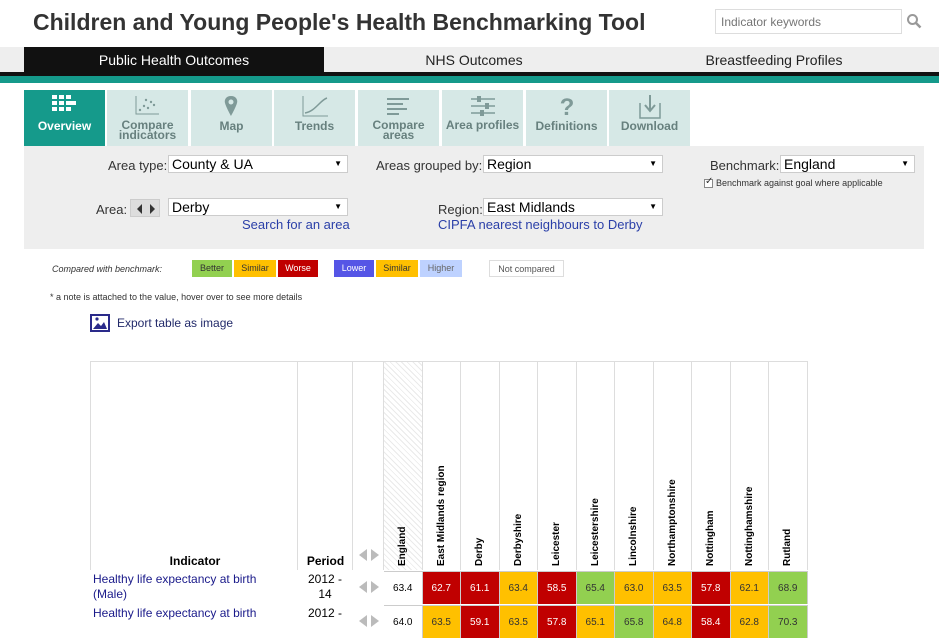 The image size is (939, 639). I want to click on grouped-by-select: Region ▼, so click(573, 164).